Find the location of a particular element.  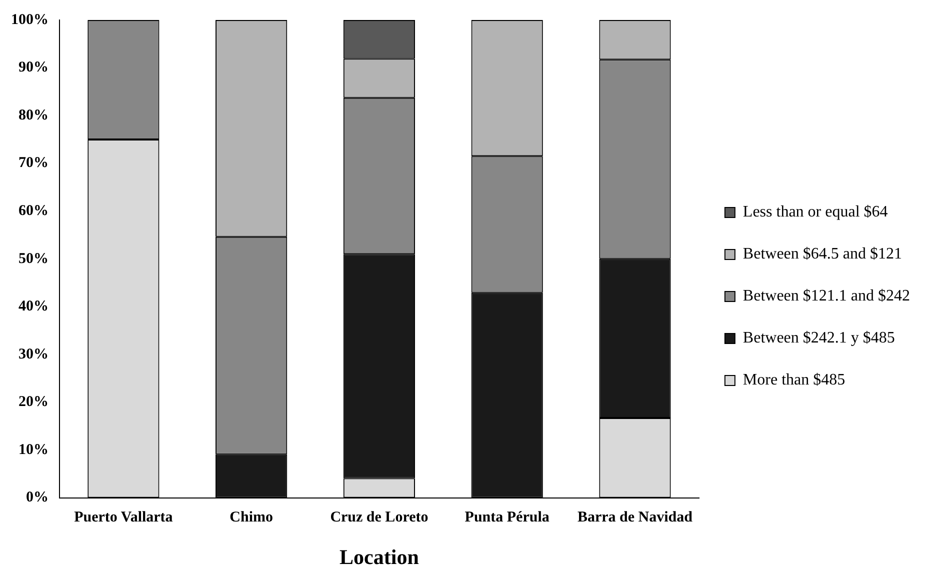

y-tick-label: 20% is located at coordinates (33, 402).